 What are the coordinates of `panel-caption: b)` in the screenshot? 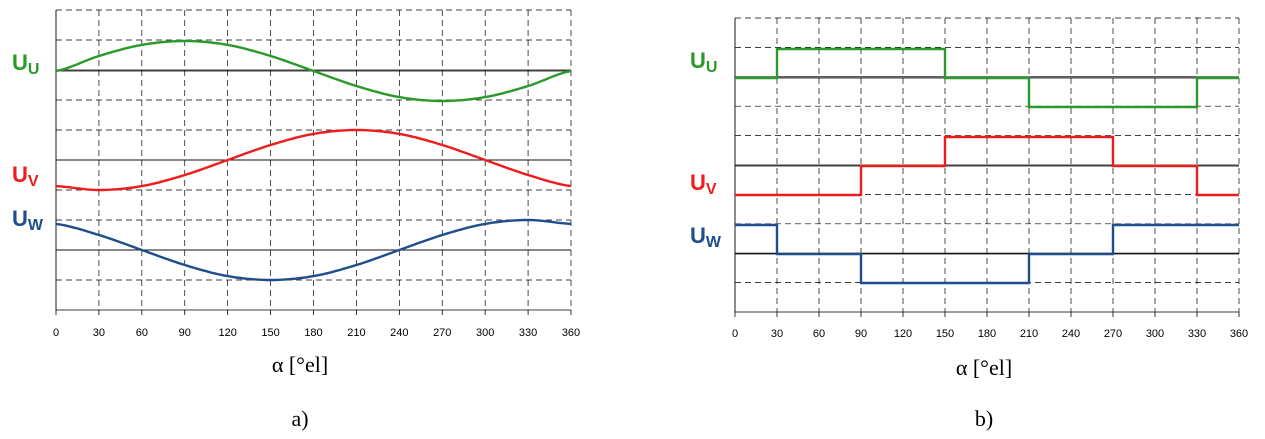 It's located at (984, 418).